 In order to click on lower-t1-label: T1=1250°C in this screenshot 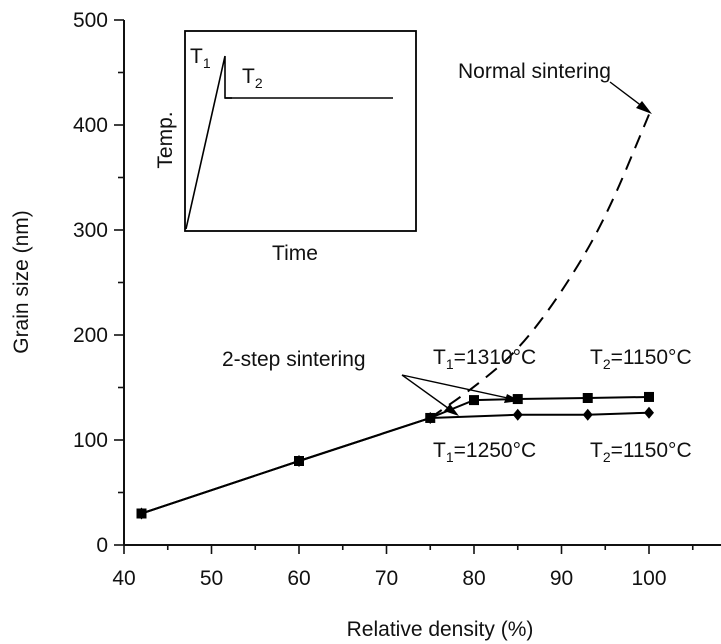, I will do `click(484, 452)`.